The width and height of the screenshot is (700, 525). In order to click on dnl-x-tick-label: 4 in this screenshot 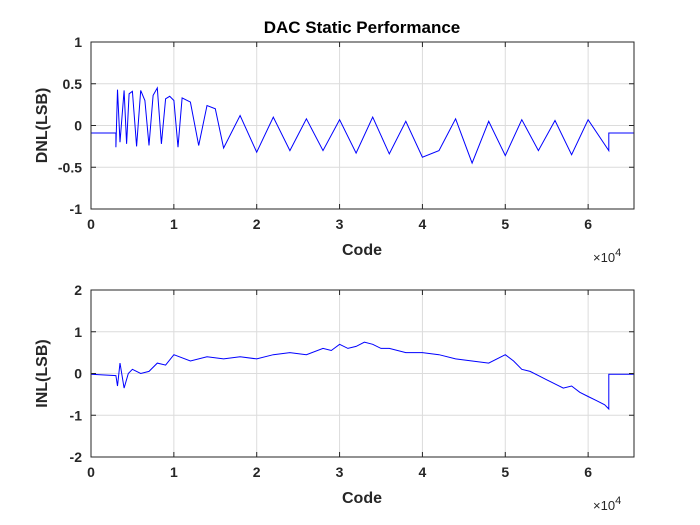, I will do `click(423, 224)`.